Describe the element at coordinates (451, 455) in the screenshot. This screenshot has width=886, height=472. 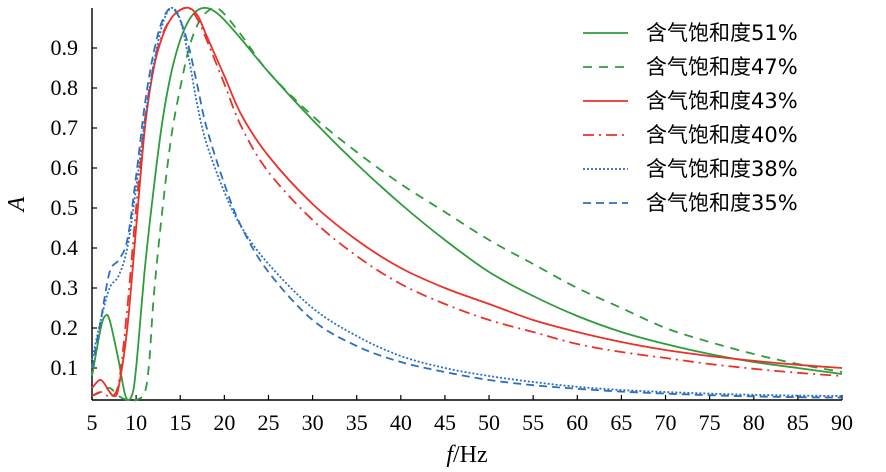
I see `x-axis-title-italic: f` at that location.